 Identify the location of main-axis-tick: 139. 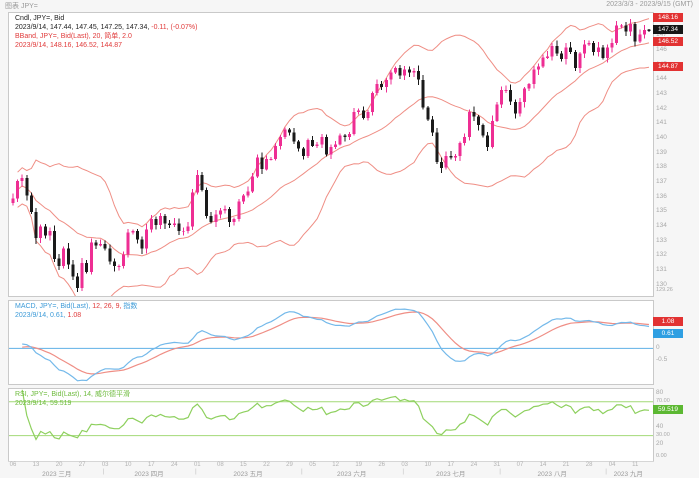
(661, 152).